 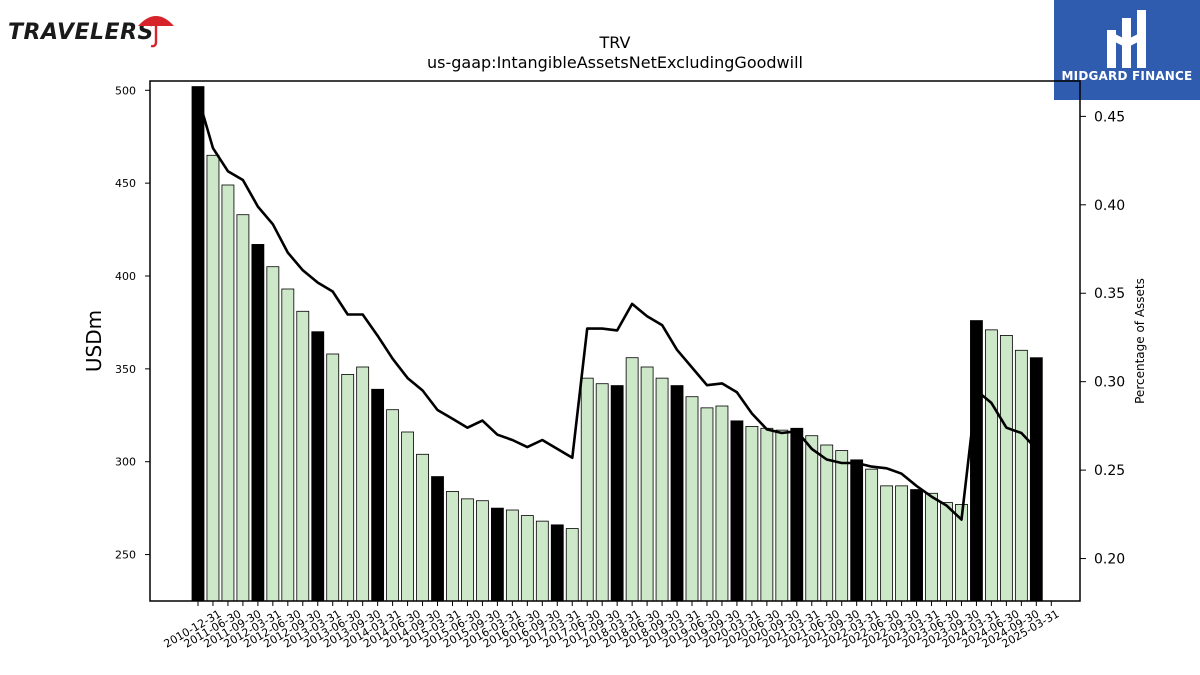 What do you see at coordinates (1127, 76) in the screenshot?
I see `midgard-finance-name: MIDGARD FINANCE` at bounding box center [1127, 76].